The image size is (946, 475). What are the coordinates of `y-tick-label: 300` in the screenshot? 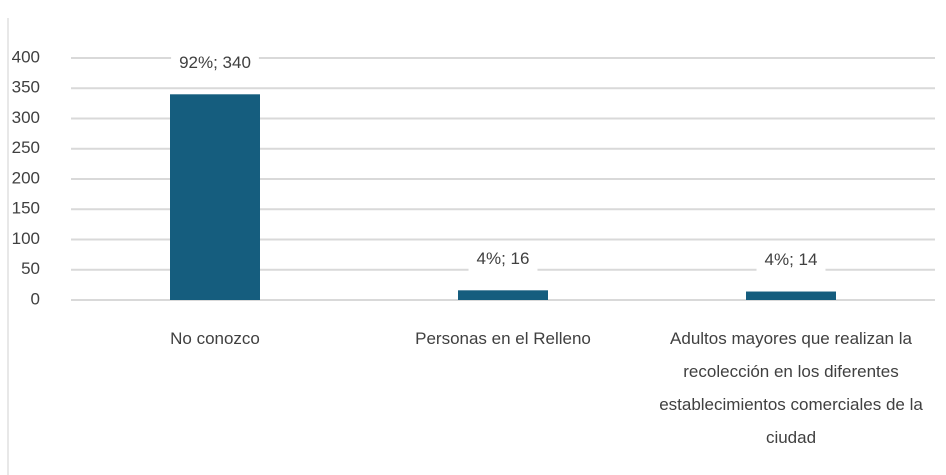 It's located at (26, 117).